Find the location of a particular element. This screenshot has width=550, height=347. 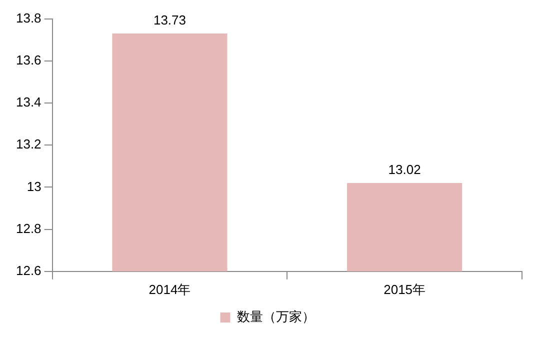

x-tick-label: 2014年 is located at coordinates (169, 289).